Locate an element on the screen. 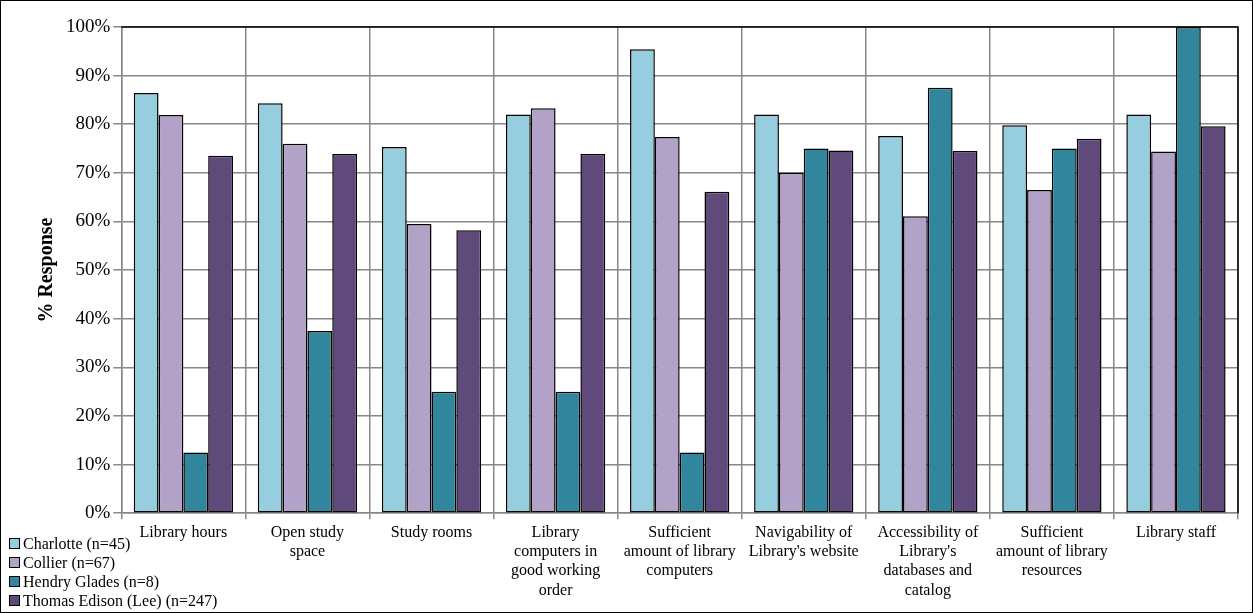  x-tick-label: Library hours is located at coordinates (183, 532).